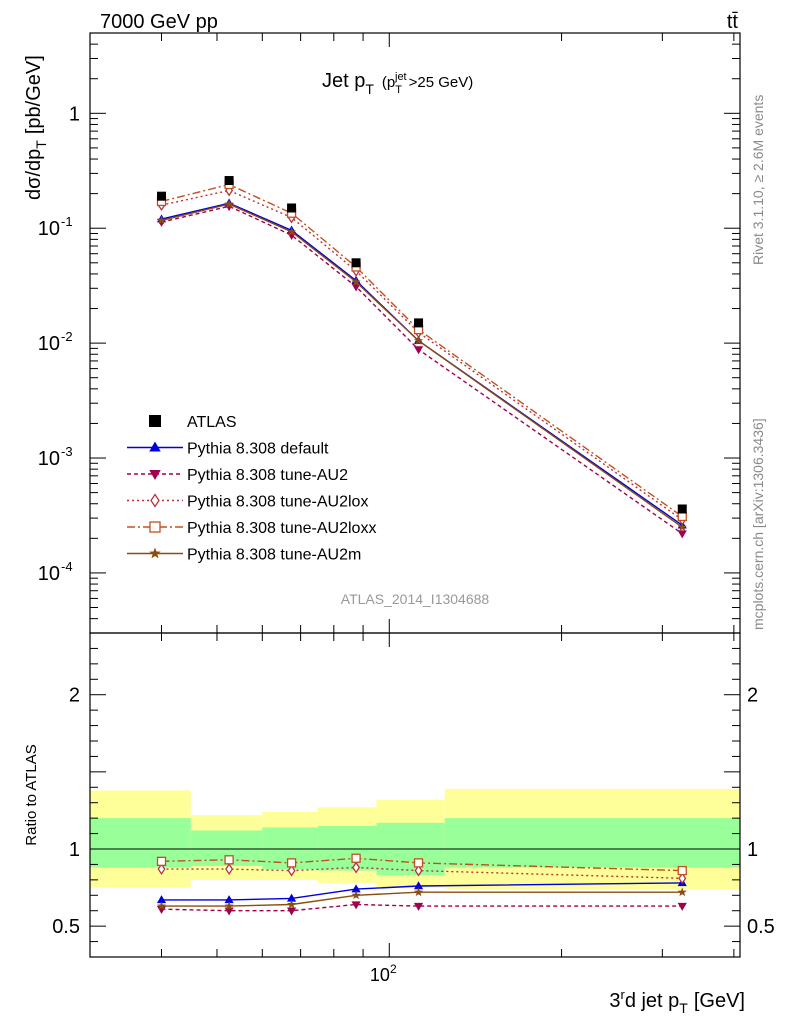 This screenshot has width=786, height=1024. Describe the element at coordinates (415, 599) in the screenshot. I see `analysis-tag: ATLAS_2014_I1304688` at that location.